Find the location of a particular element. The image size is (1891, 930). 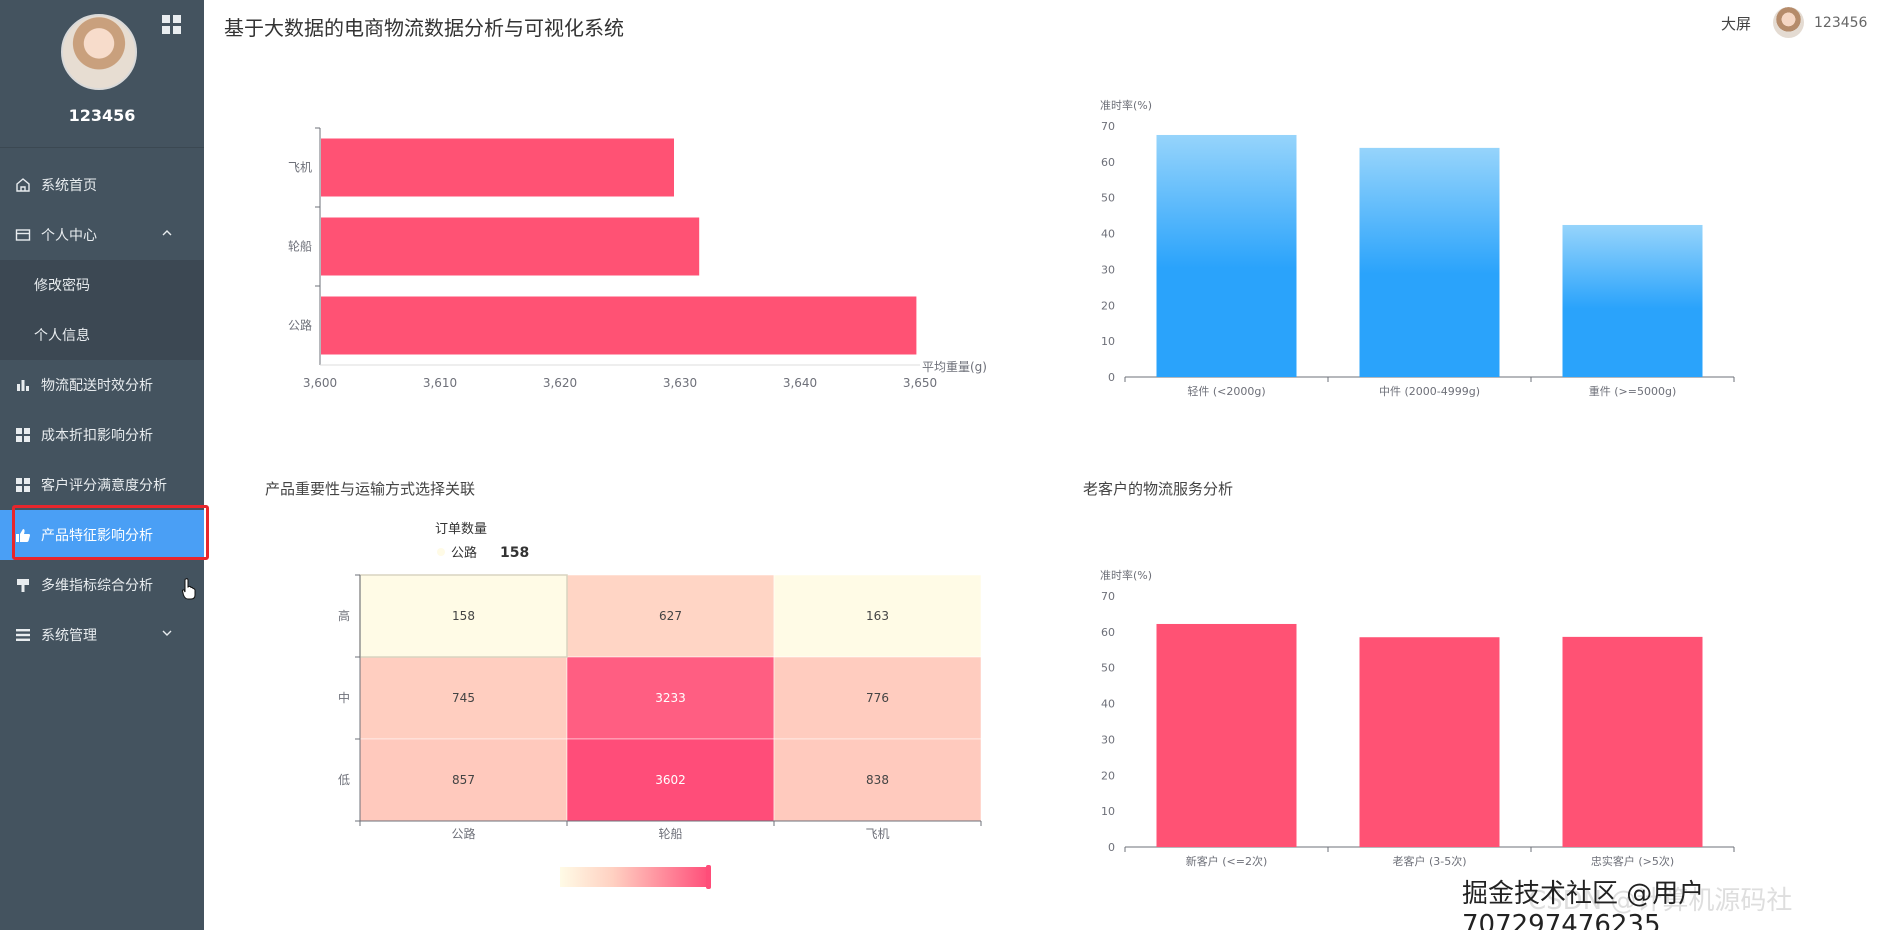

chevron-up-icon is located at coordinates (167, 233).